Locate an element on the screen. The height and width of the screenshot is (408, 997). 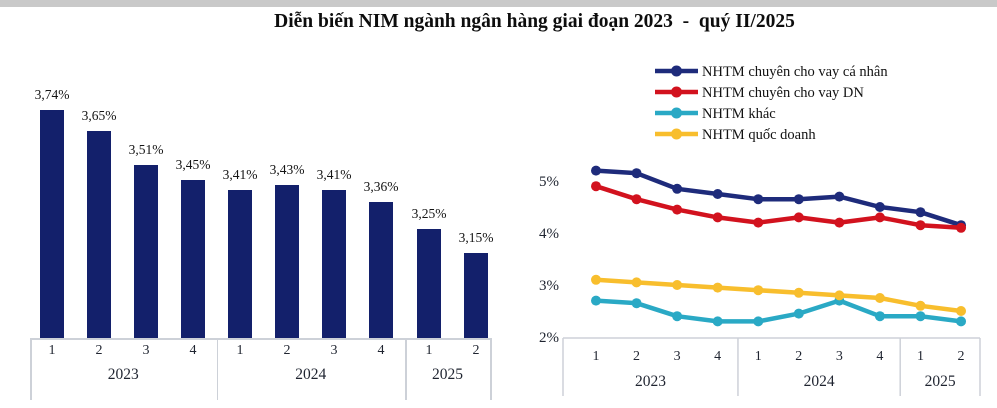
bar-value-label: 3,45% is located at coordinates (193, 165).